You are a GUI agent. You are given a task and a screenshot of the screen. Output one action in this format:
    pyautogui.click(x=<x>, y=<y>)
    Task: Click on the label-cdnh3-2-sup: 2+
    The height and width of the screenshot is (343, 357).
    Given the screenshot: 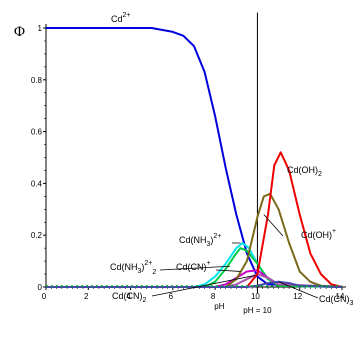 What is the action you would take?
    pyautogui.click(x=148, y=263)
    